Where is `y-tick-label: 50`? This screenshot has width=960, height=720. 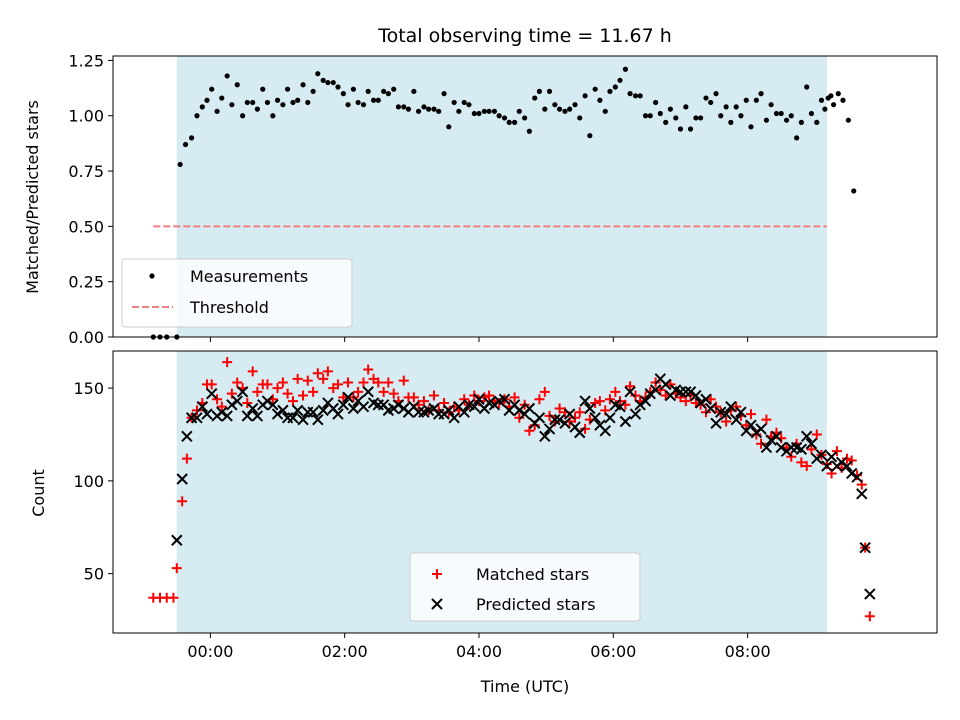
y-tick-label: 50 is located at coordinates (94, 574).